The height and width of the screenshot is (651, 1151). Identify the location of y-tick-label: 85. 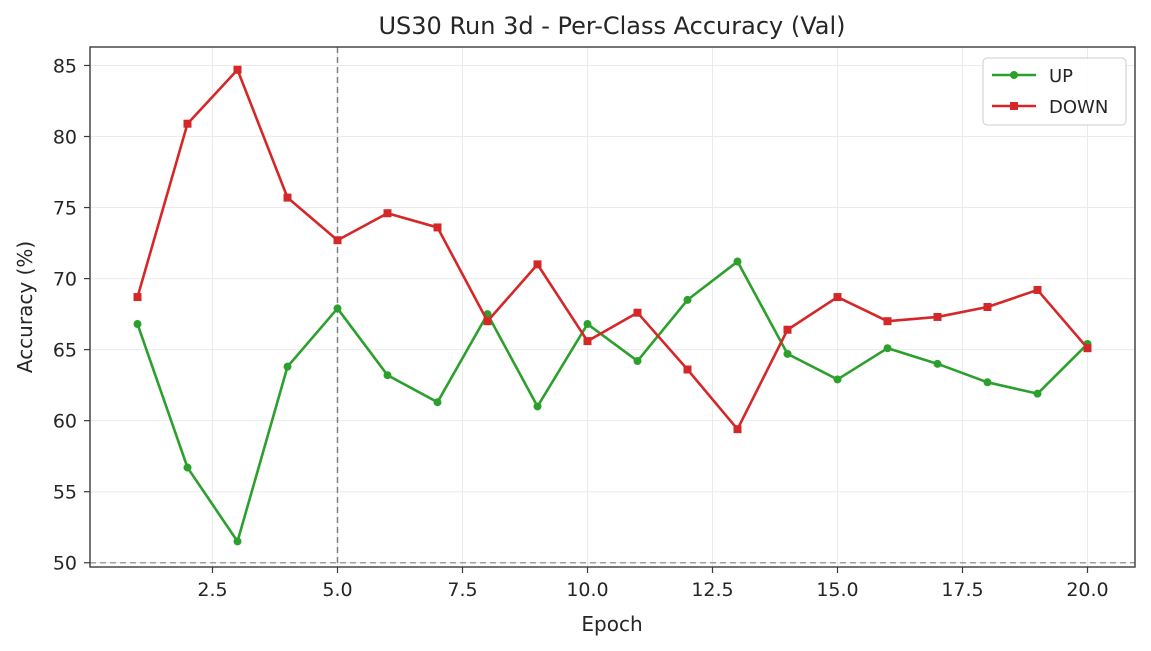
(65, 66).